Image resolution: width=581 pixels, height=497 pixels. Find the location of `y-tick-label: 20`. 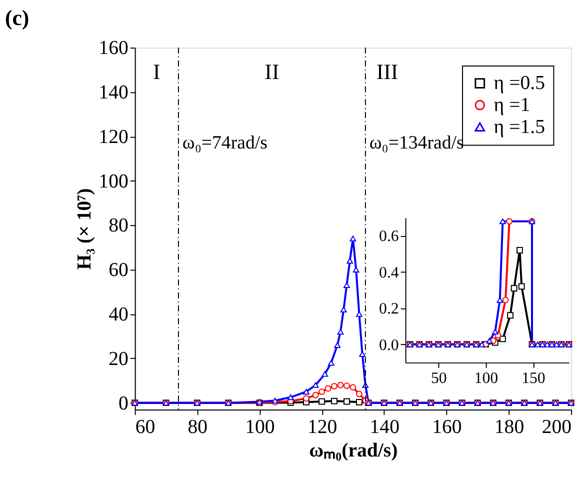

y-tick-label: 20 is located at coordinates (118, 359).